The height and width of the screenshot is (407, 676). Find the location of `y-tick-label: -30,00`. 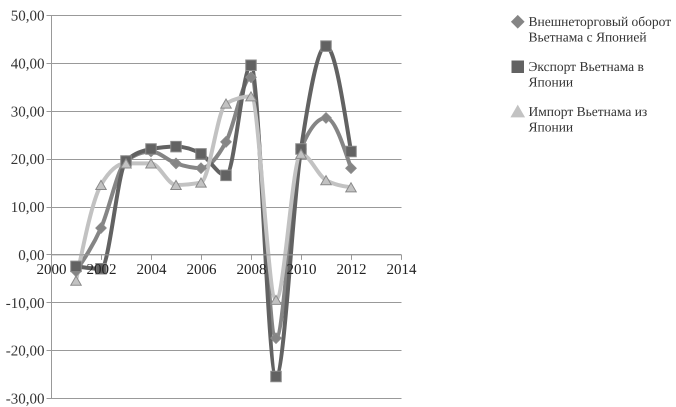

y-tick-label: -30,00 is located at coordinates (25, 399).